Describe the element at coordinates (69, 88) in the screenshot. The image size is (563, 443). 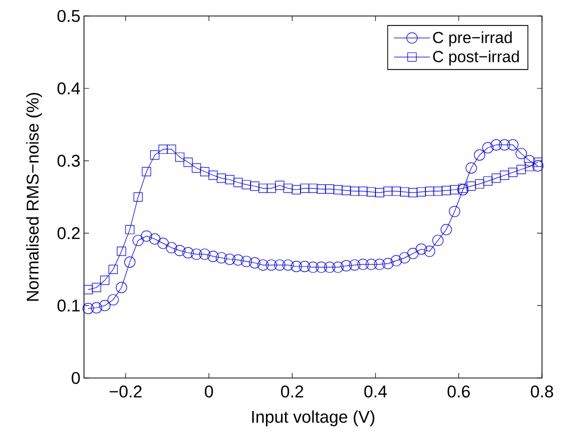
I see `y-tick-label: 0.4` at that location.